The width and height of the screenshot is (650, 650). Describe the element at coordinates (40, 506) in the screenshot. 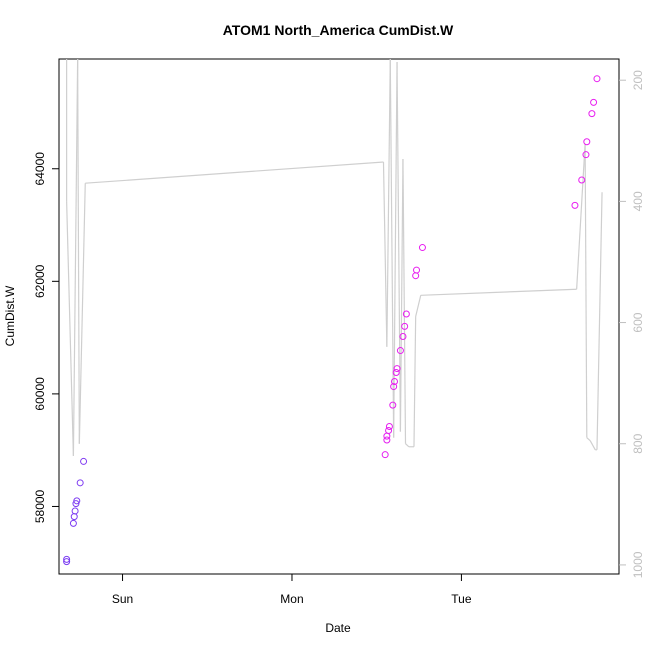

I see `y-tick-label: 58000` at that location.